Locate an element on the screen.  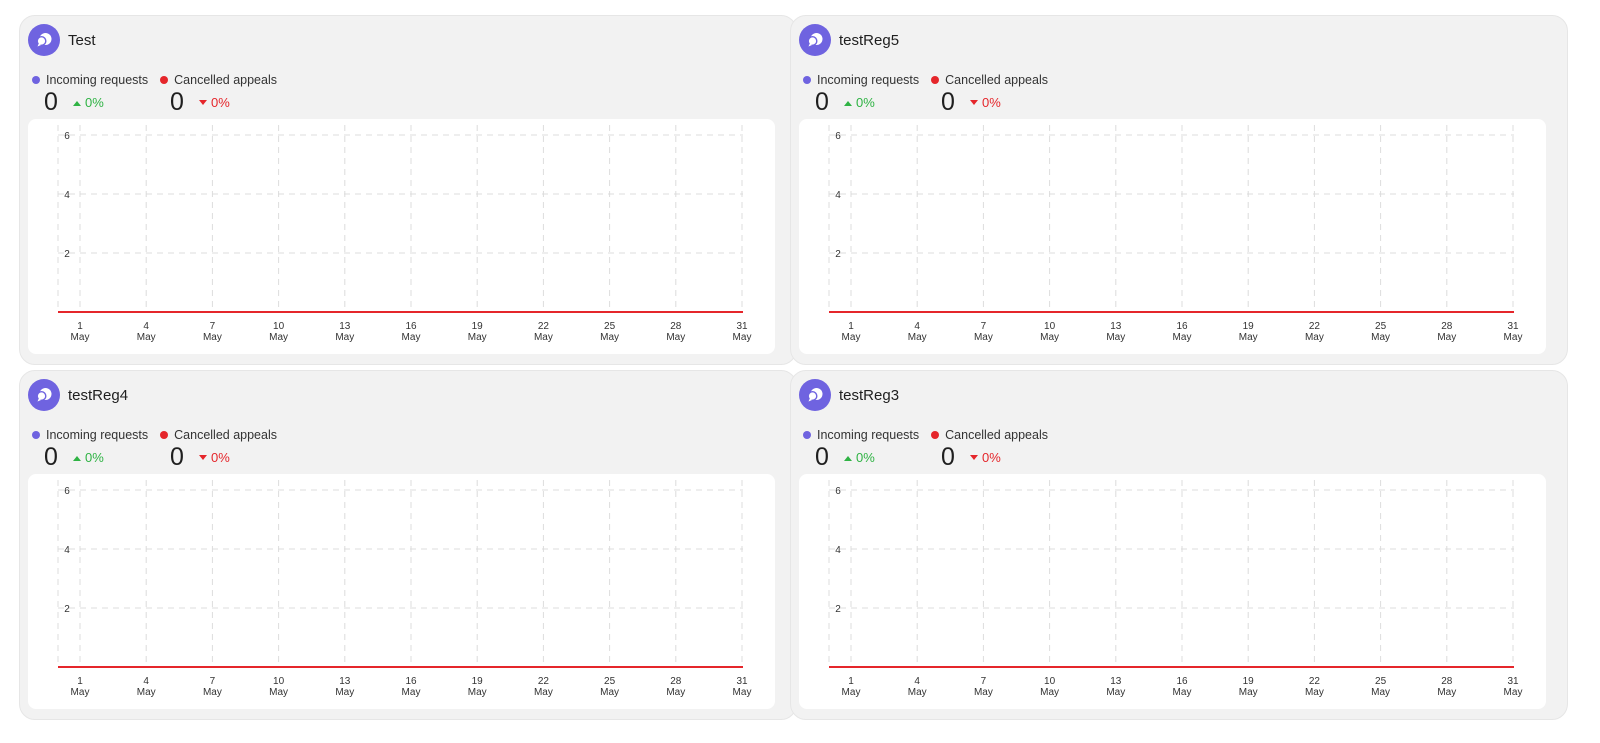
metric-incoming: 0 0% is located at coordinates (107, 457).